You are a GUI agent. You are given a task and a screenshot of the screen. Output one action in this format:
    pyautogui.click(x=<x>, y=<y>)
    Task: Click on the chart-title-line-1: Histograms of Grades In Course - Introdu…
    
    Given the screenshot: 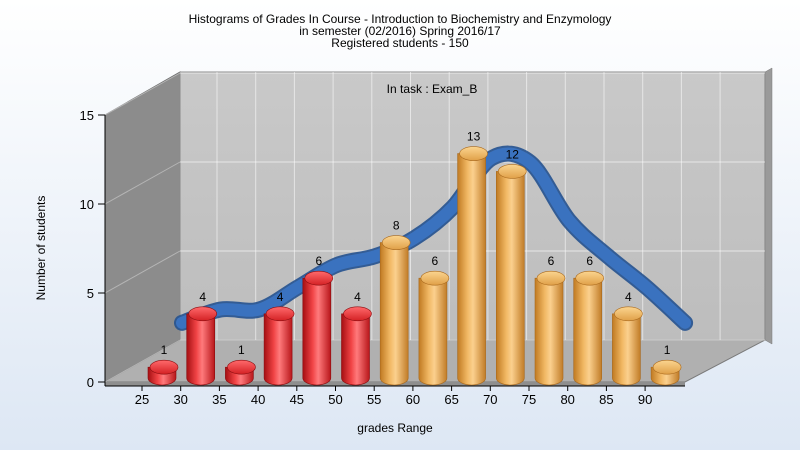 What is the action you would take?
    pyautogui.click(x=400, y=19)
    